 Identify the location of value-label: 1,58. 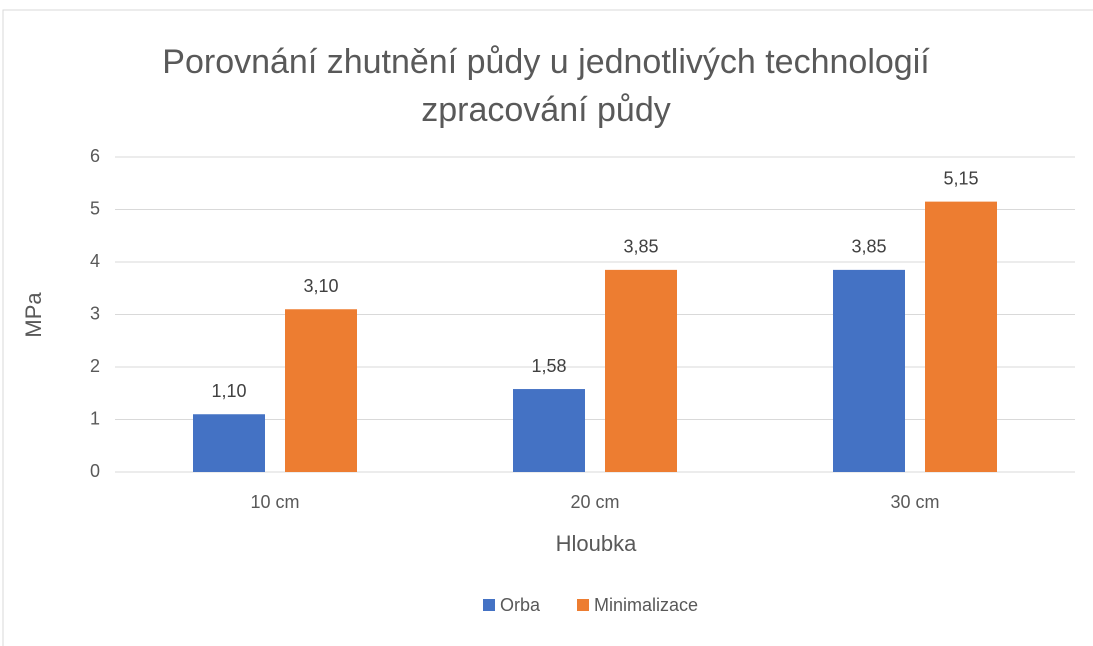
(548, 366).